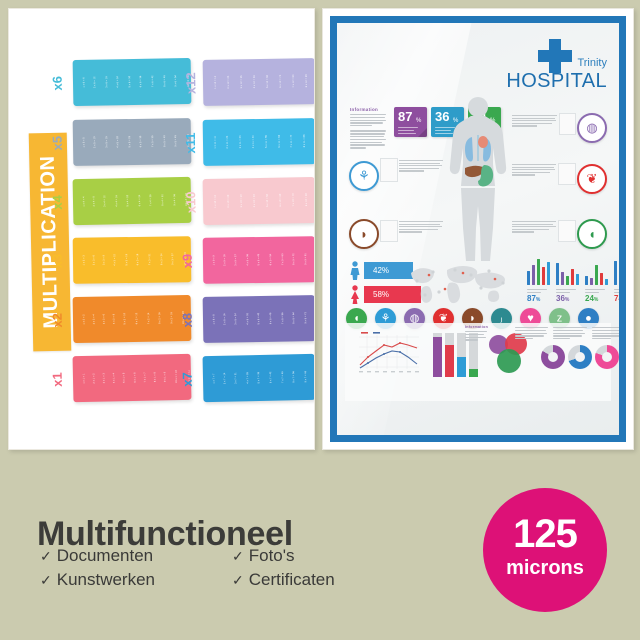 This screenshot has width=640, height=640. What do you see at coordinates (105, 201) in the screenshot?
I see `equation: 3 x 4 = 12` at bounding box center [105, 201].